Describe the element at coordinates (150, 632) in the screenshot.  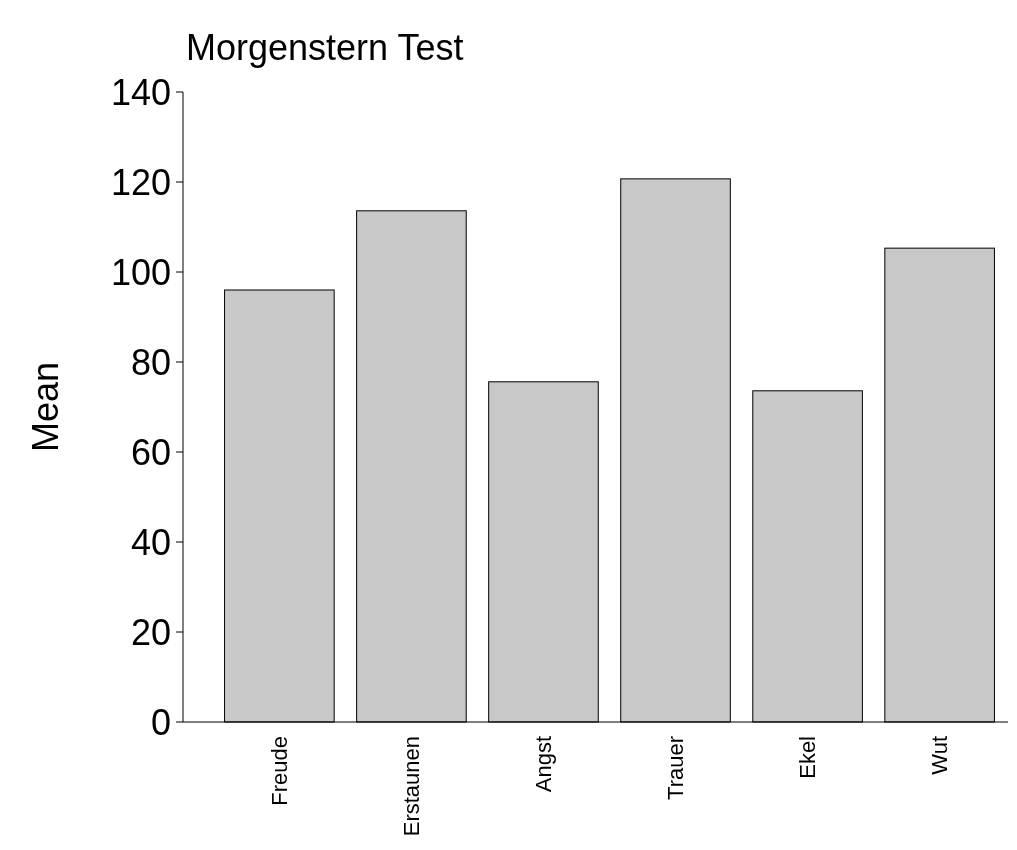
I see `y-tick-label: 20` at that location.